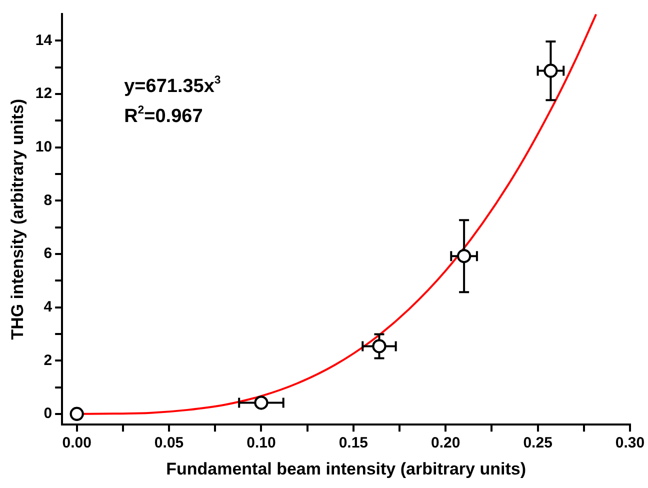 The width and height of the screenshot is (648, 488). Describe the element at coordinates (169, 443) in the screenshot. I see `x-tick-label: 0.05` at that location.